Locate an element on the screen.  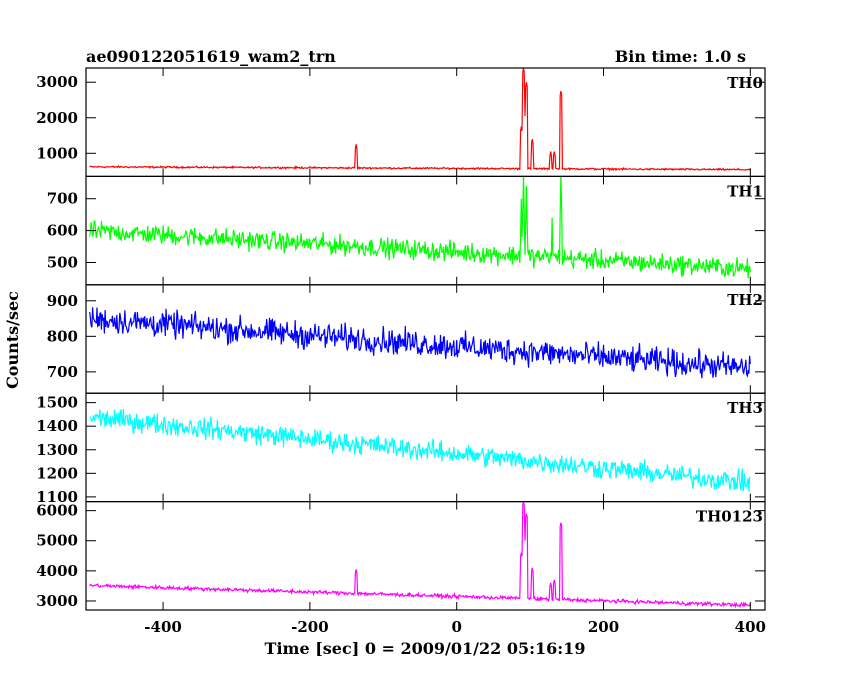
x-tick-label: 200 is located at coordinates (603, 627).